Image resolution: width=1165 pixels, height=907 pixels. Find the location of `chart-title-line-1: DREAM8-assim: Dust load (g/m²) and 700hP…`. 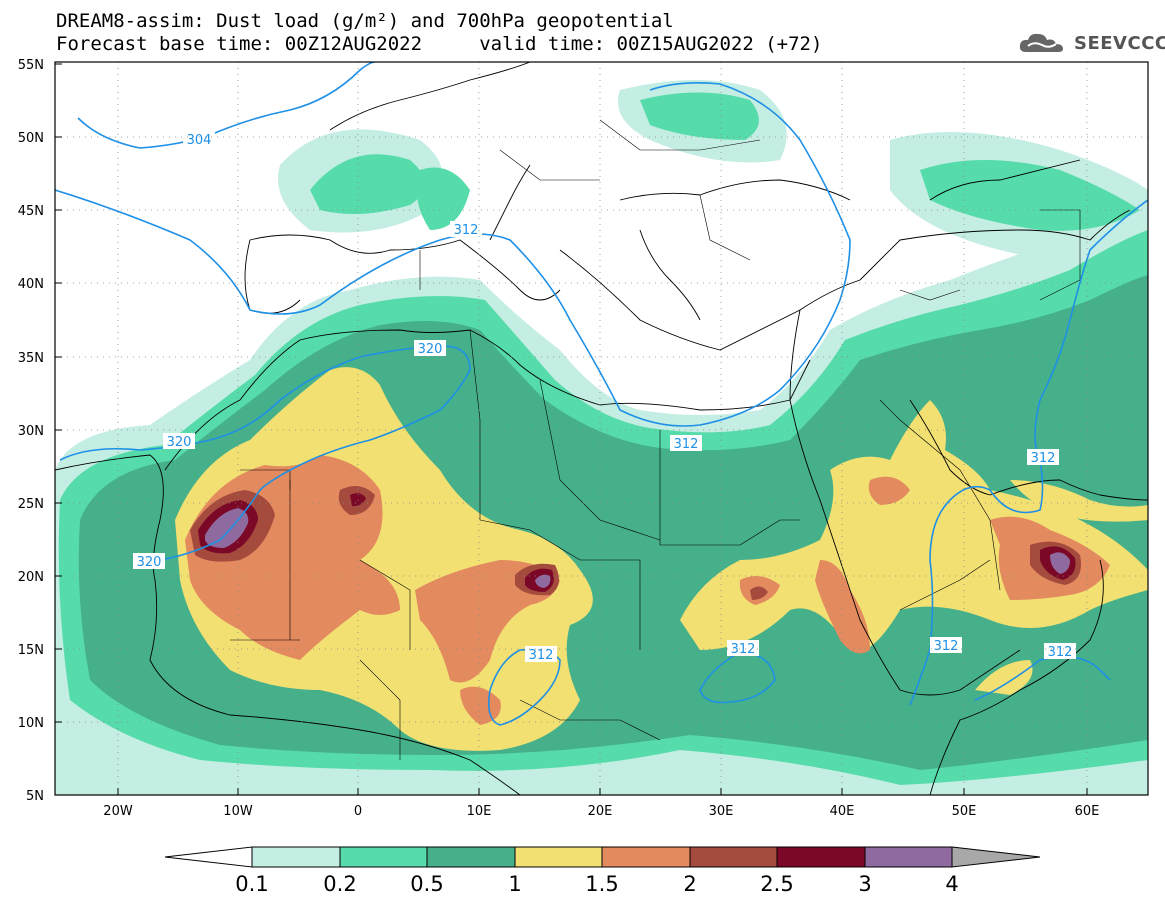

chart-title-line-1: DREAM8-assim: Dust load (g/m²) and 700hP… is located at coordinates (365, 21).